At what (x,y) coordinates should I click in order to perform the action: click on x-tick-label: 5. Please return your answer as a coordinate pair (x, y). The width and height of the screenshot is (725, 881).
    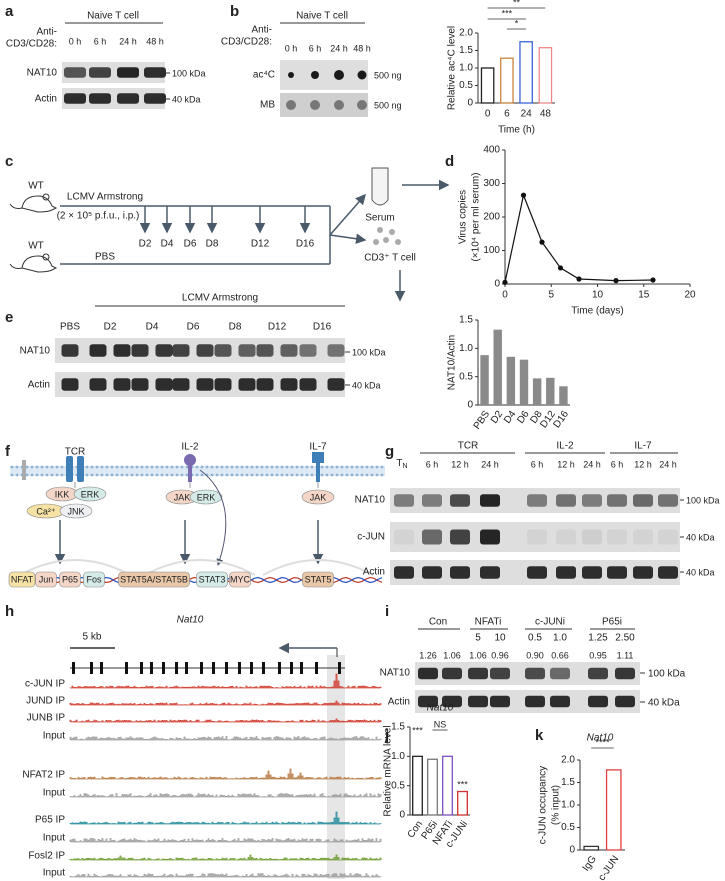
    Looking at the image, I should click on (551, 295).